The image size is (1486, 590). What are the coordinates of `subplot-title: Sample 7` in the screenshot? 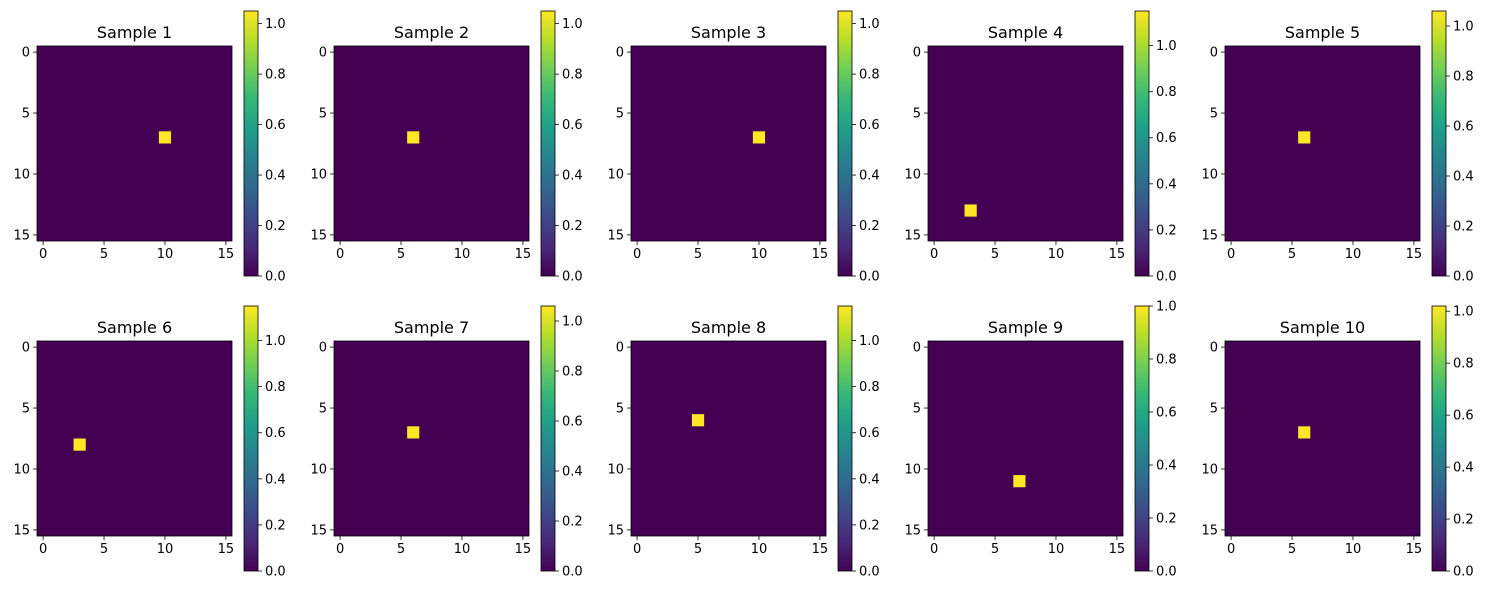 It's located at (431, 327).